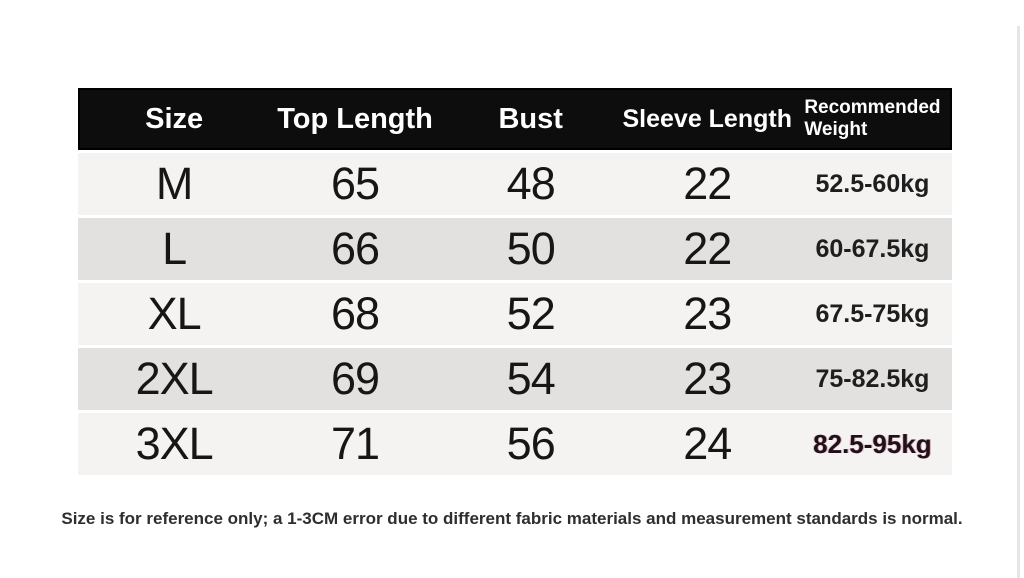 The height and width of the screenshot is (578, 1024). I want to click on top-length-value: 68, so click(355, 313).